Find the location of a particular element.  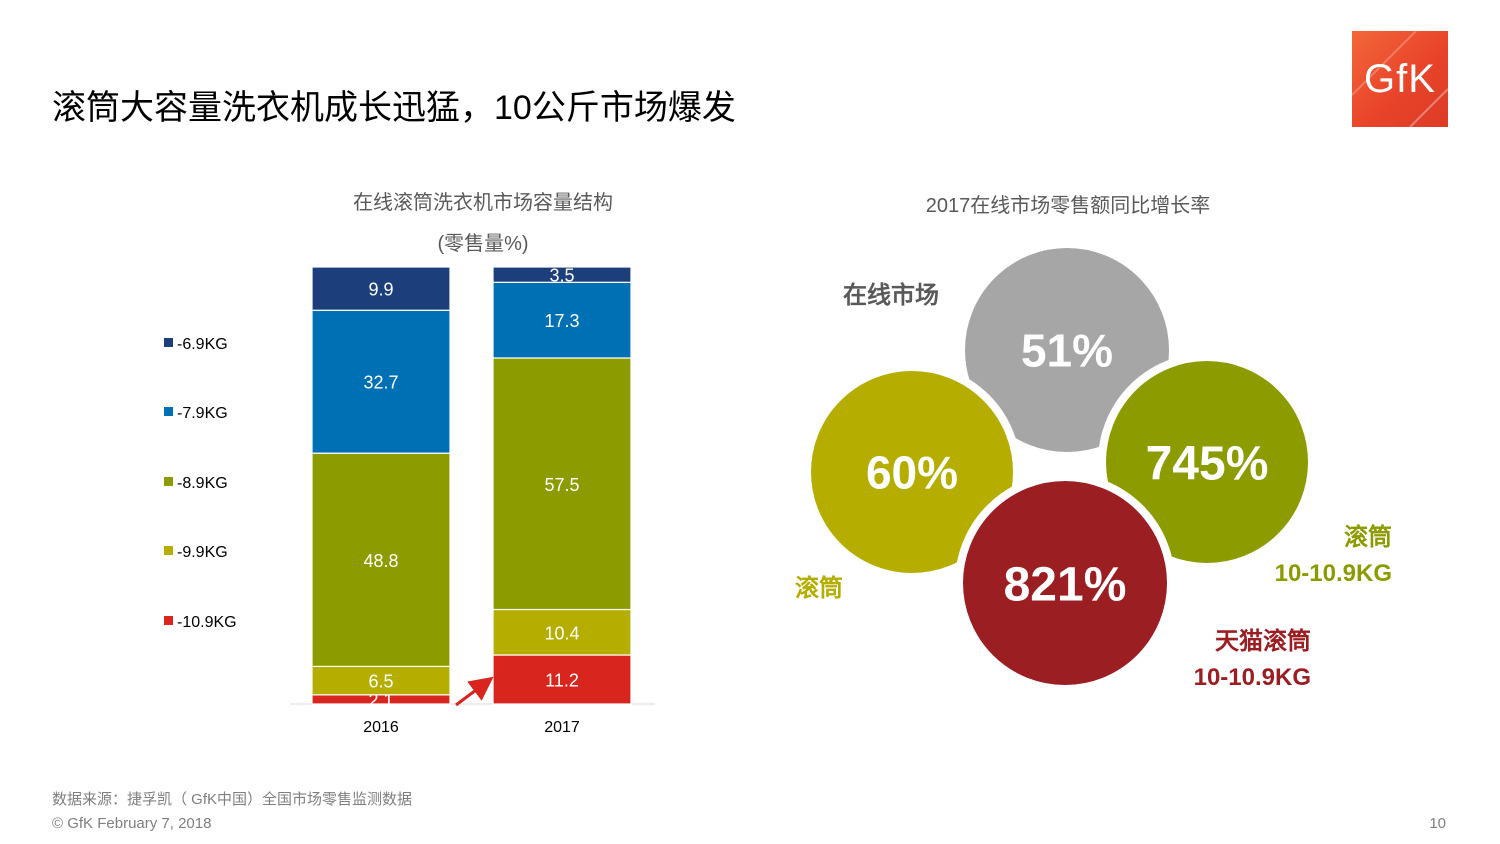

legend-label: -8.9KG is located at coordinates (202, 483).